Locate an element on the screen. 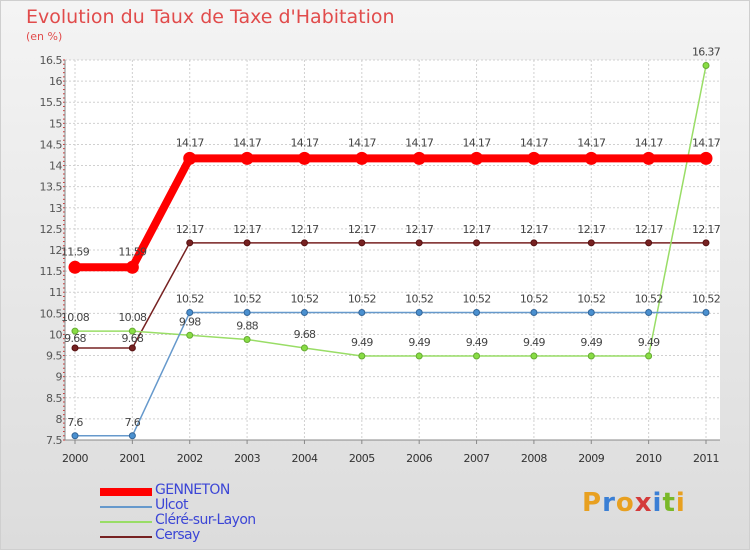 Image resolution: width=750 pixels, height=550 pixels. y-tick-label: 11.5 is located at coordinates (51, 271).